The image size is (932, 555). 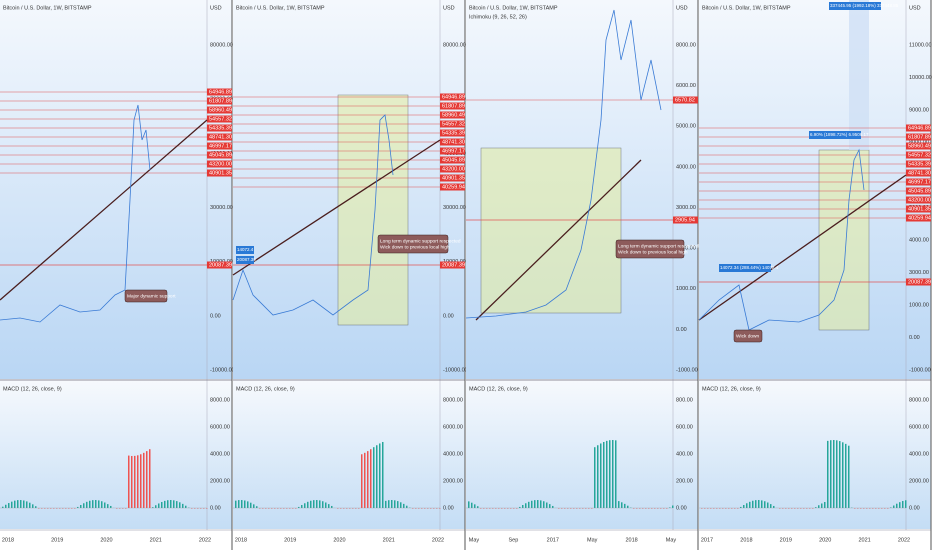 What do you see at coordinates (919, 200) in the screenshot?
I see `level-label: 43200.00` at bounding box center [919, 200].